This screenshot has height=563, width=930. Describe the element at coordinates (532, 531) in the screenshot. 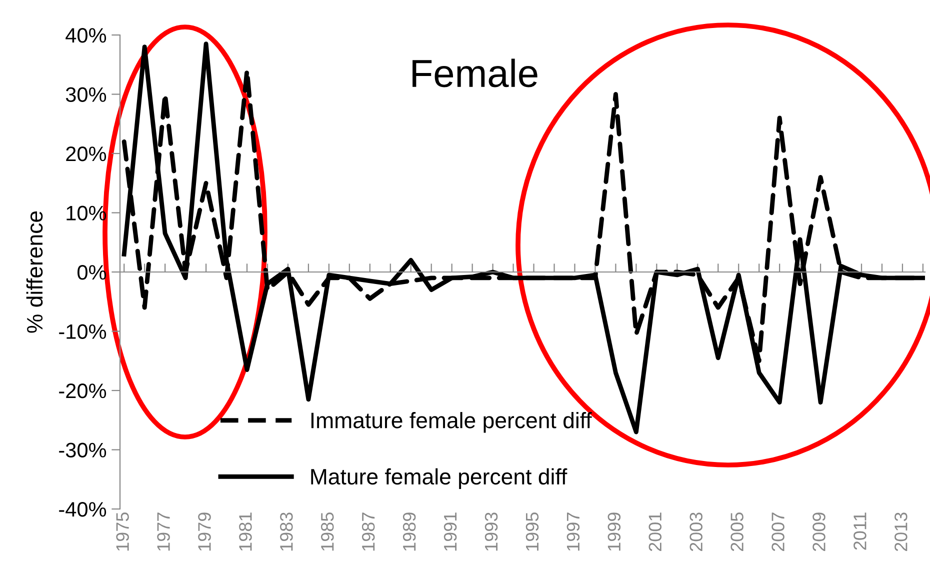

I see `x-tick-label: 1995` at that location.